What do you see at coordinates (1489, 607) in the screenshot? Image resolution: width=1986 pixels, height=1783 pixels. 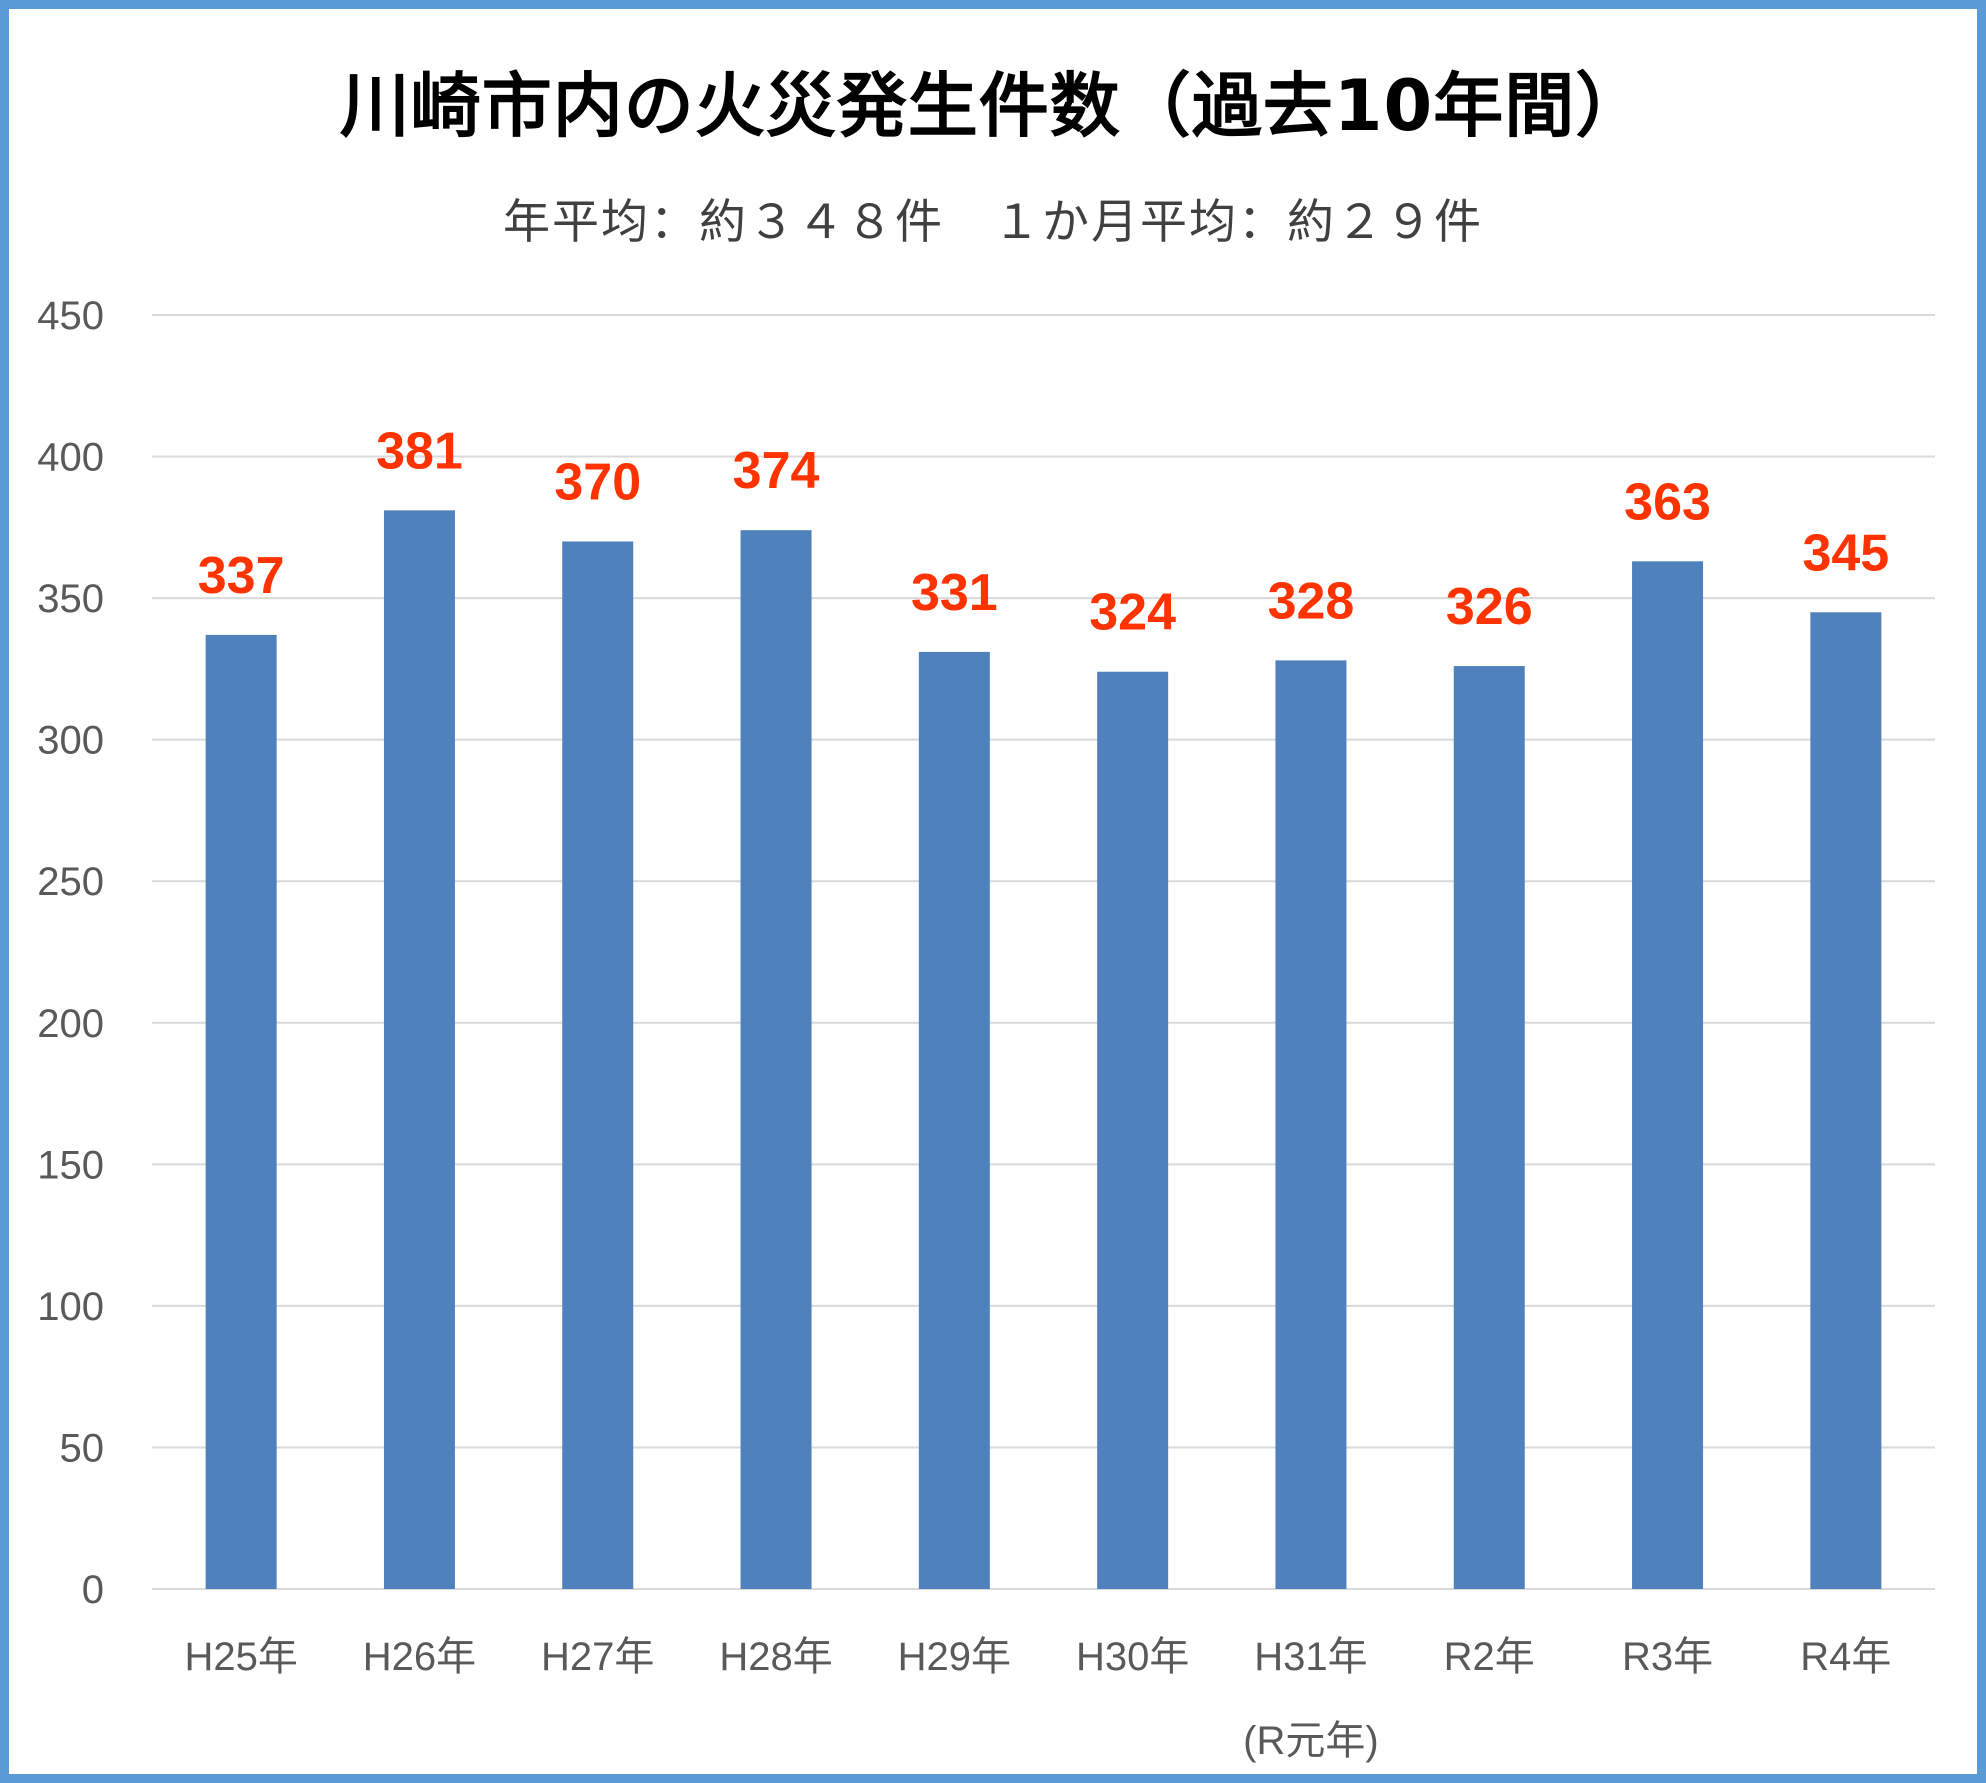 I see `data-label: 326` at bounding box center [1489, 607].